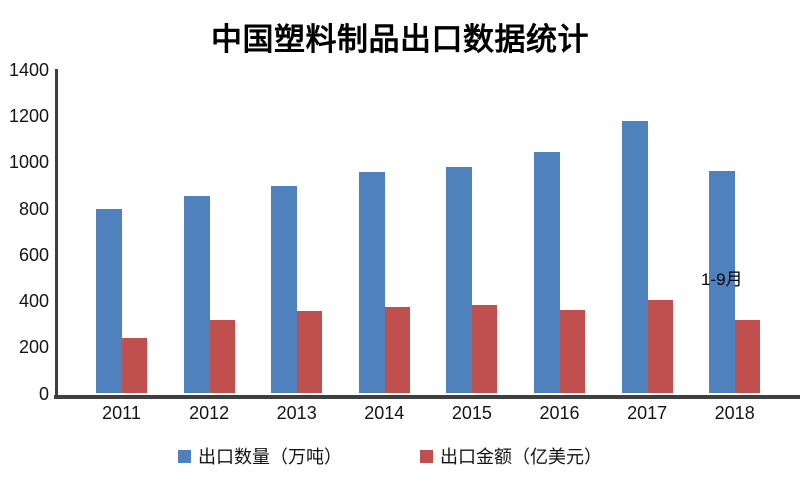  I want to click on legend-item-export-value: 出口金额（亿美元）, so click(511, 456).